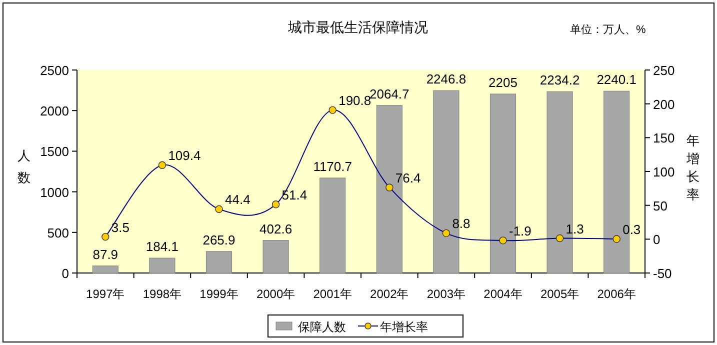 Image resolution: width=717 pixels, height=345 pixels. I want to click on data-label: 184.1, so click(162, 246).